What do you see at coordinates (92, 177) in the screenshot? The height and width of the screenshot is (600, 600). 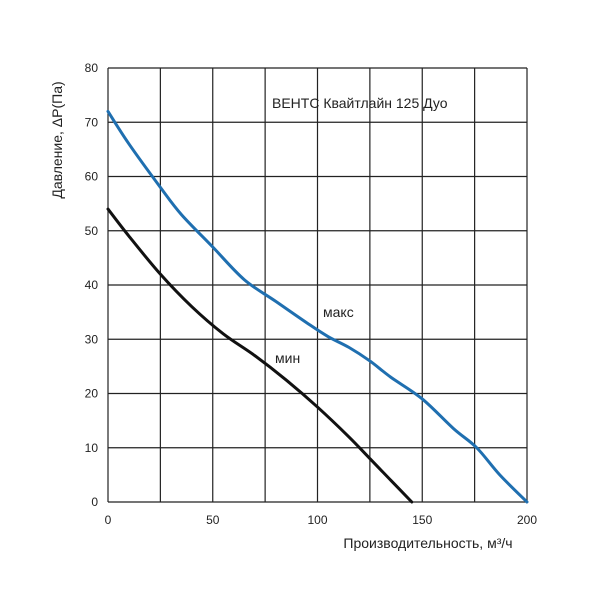 I see `y-tick-label: 60` at bounding box center [92, 177].